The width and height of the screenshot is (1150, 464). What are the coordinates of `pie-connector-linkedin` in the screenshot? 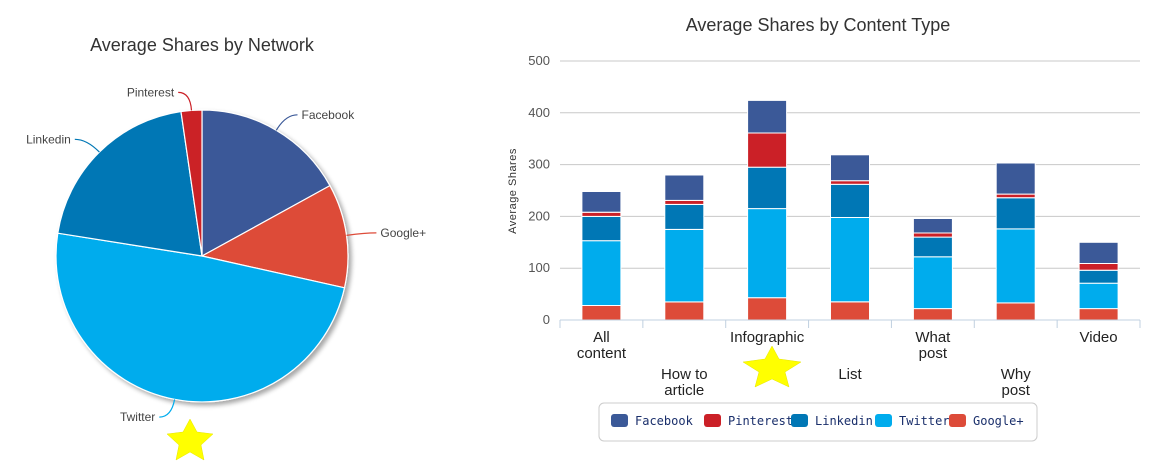 It's located at (87, 145).